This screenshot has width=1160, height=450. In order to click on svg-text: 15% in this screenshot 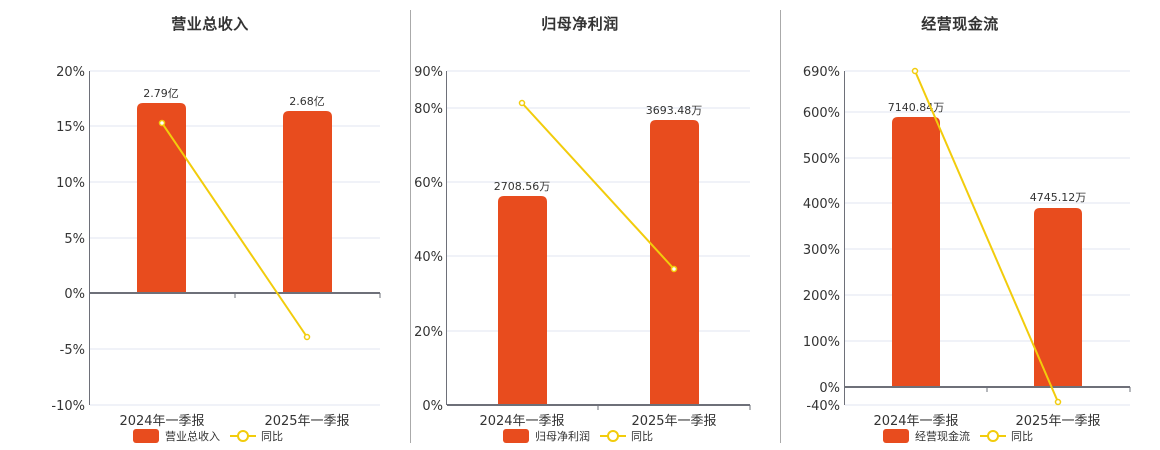, I will do `click(70, 127)`.